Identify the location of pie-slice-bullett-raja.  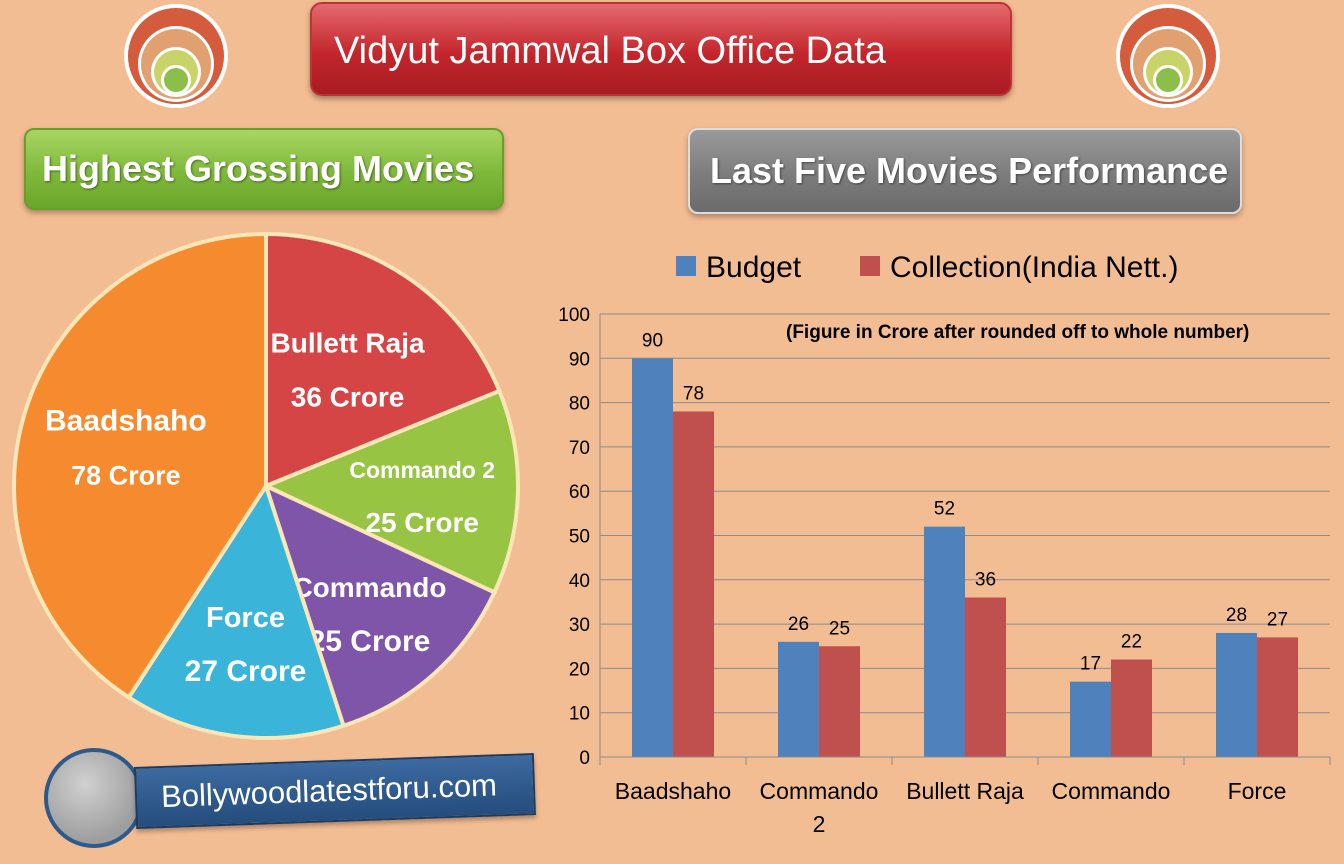
(383, 360).